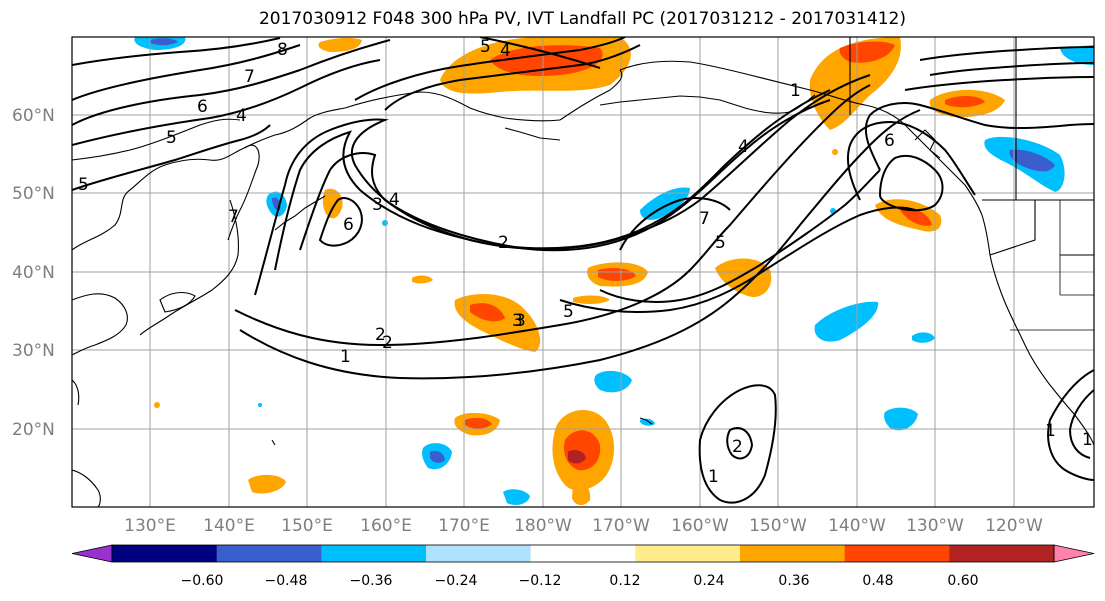 Image resolution: width=1105 pixels, height=601 pixels. What do you see at coordinates (92, 553) in the screenshot?
I see `colorbar-extend-low` at bounding box center [92, 553].